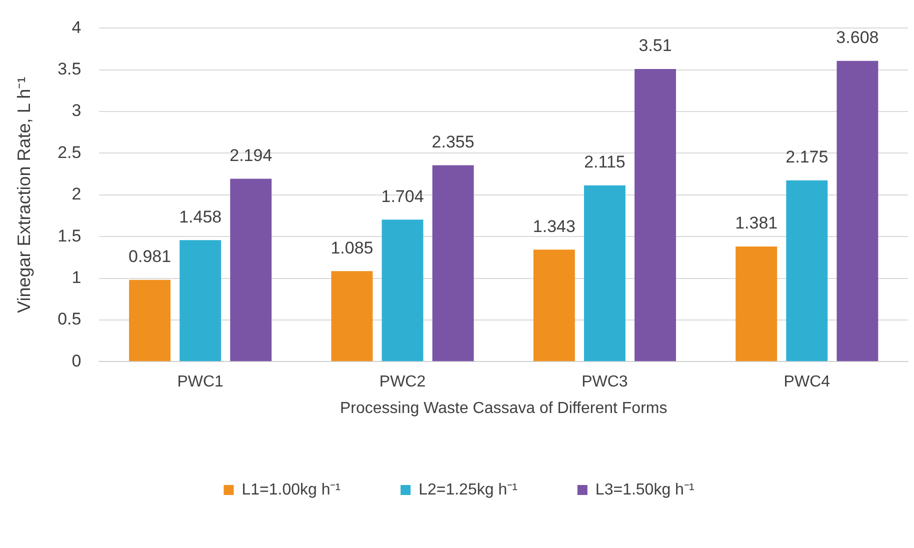 The image size is (914, 548). Describe the element at coordinates (554, 226) in the screenshot. I see `data-label: 1.343` at that location.